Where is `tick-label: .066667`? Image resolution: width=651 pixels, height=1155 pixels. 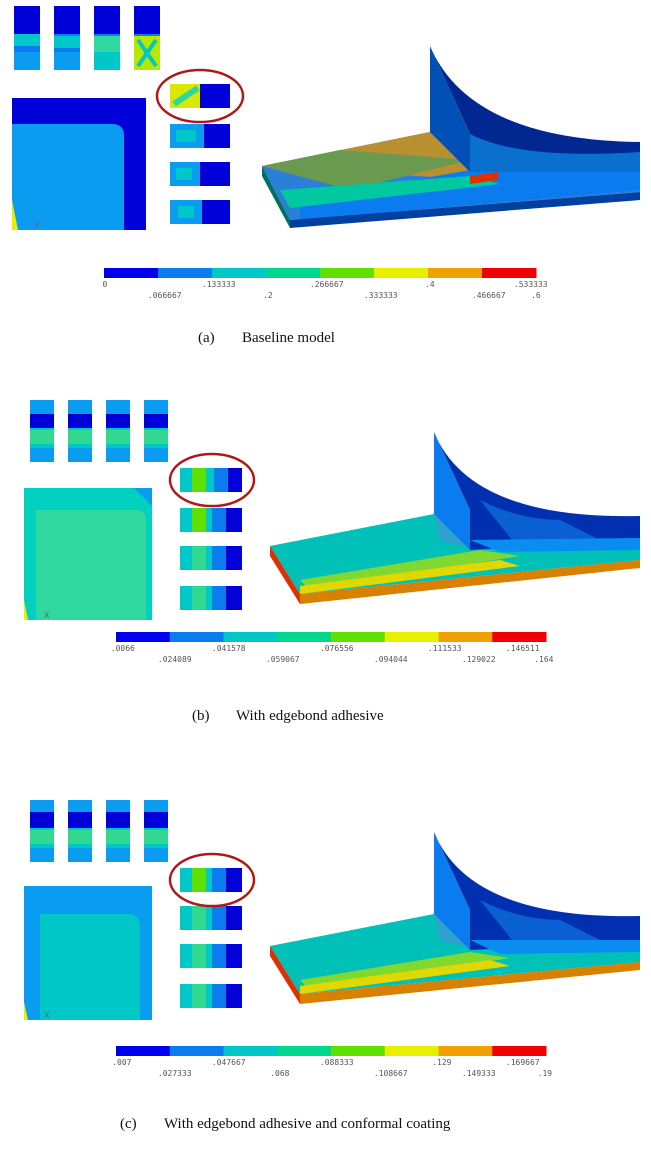
tick-label: .066667 is located at coordinates (164, 295).